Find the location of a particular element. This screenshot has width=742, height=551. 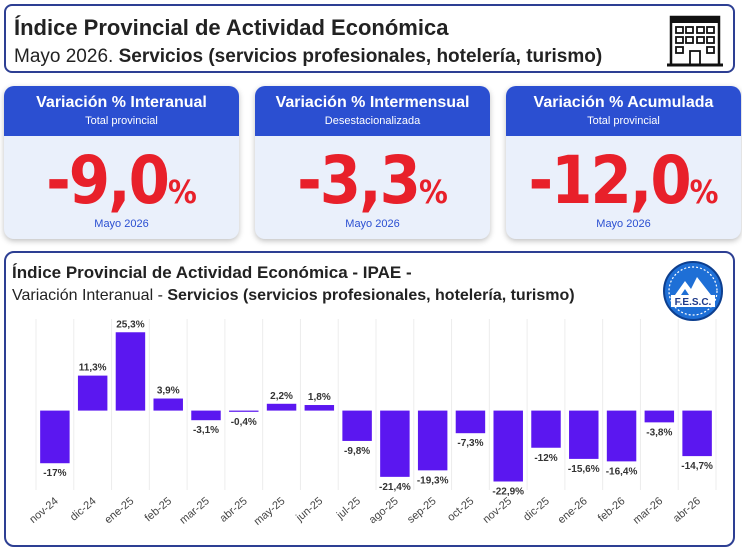

x-tick-label: ene-25 is located at coordinates (119, 510).